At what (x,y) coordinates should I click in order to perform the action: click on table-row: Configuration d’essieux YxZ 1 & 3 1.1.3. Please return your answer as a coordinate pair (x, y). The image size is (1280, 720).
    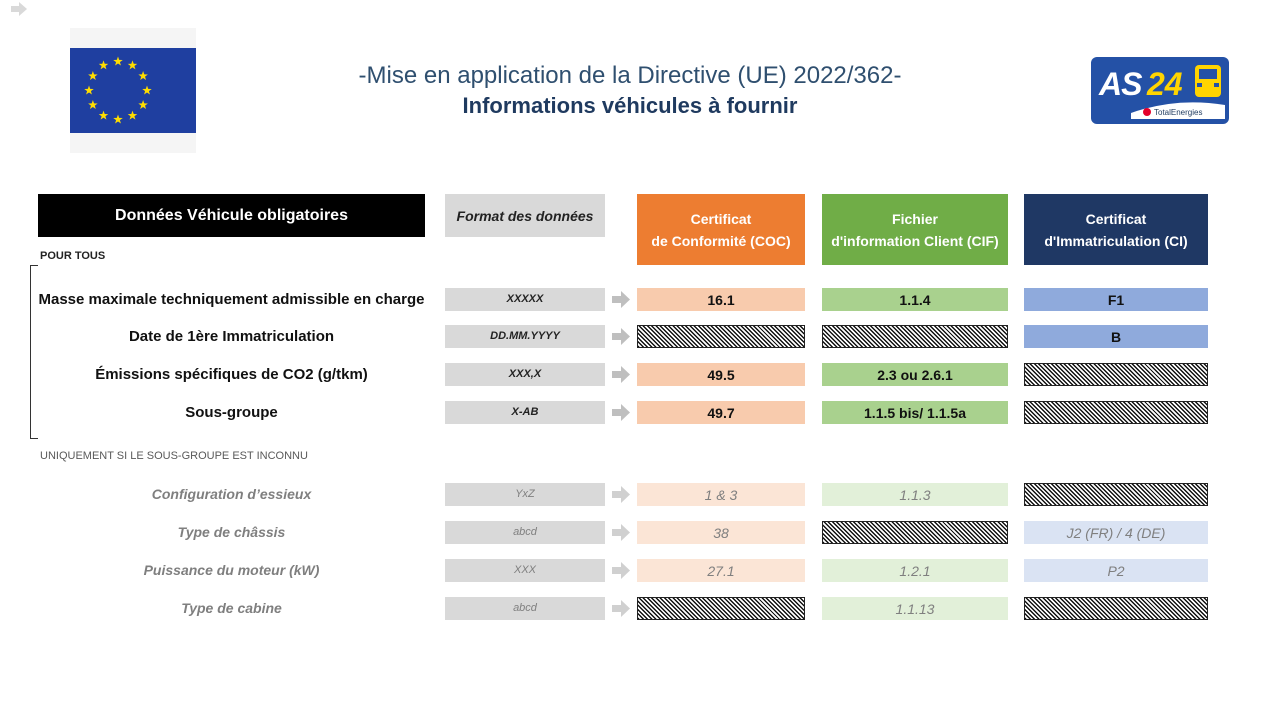
    Looking at the image, I should click on (640, 494).